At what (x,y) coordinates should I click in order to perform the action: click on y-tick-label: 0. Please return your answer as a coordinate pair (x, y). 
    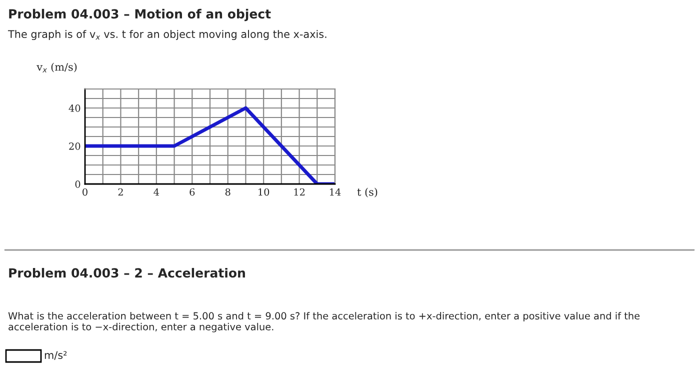
    Looking at the image, I should click on (77, 184).